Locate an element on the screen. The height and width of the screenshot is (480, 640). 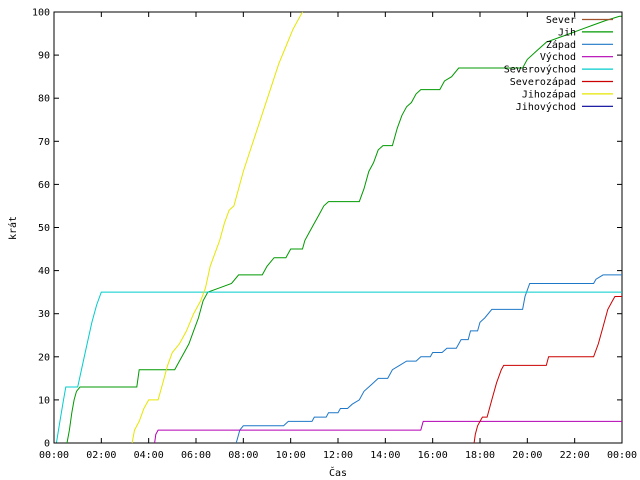
x-axis-label: Čas is located at coordinates (338, 472).